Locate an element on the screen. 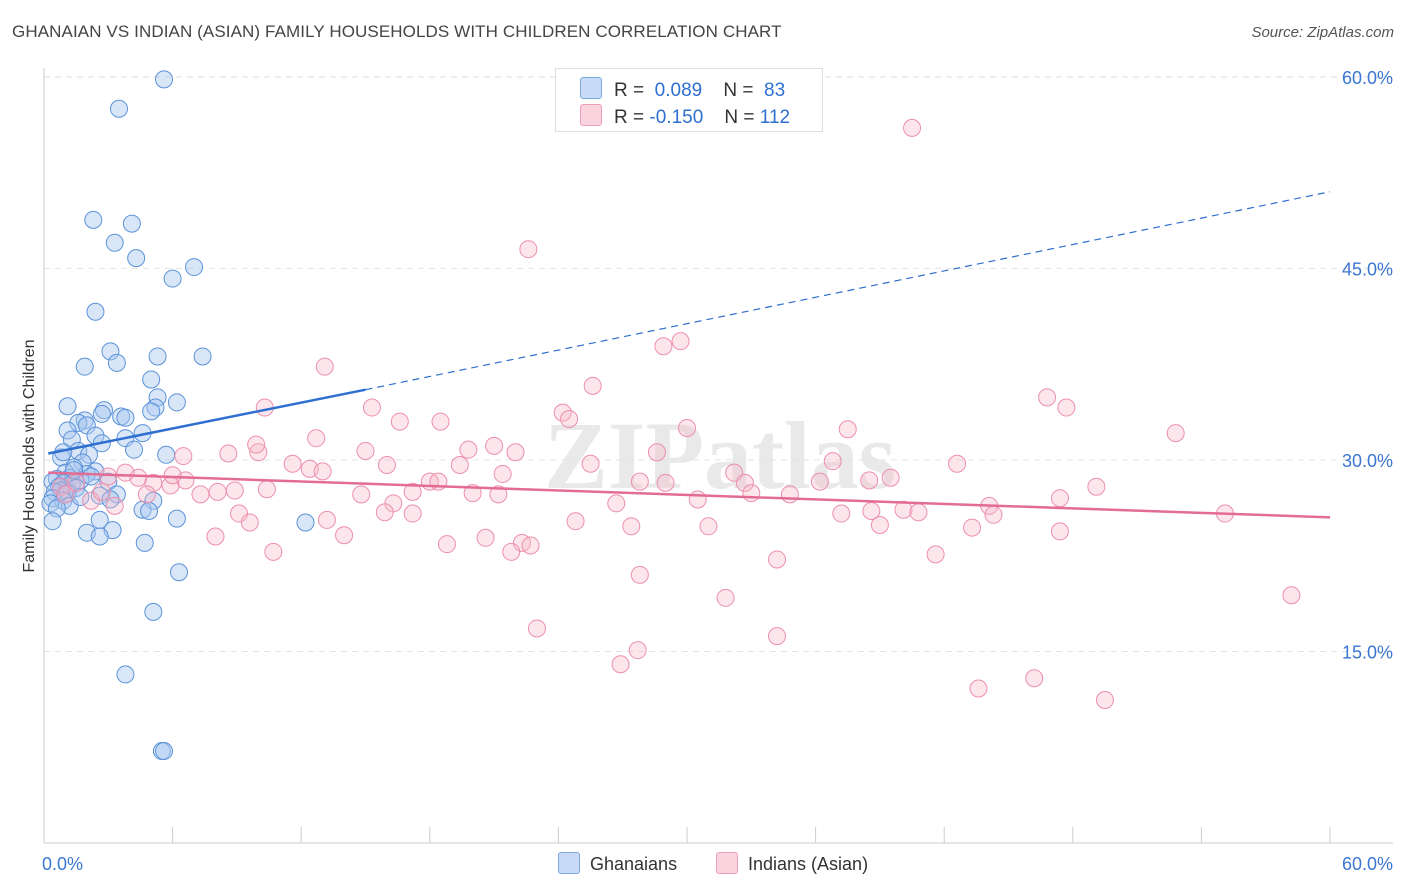  legend-r-value-ghanaians: 0.089 is located at coordinates (678, 90).